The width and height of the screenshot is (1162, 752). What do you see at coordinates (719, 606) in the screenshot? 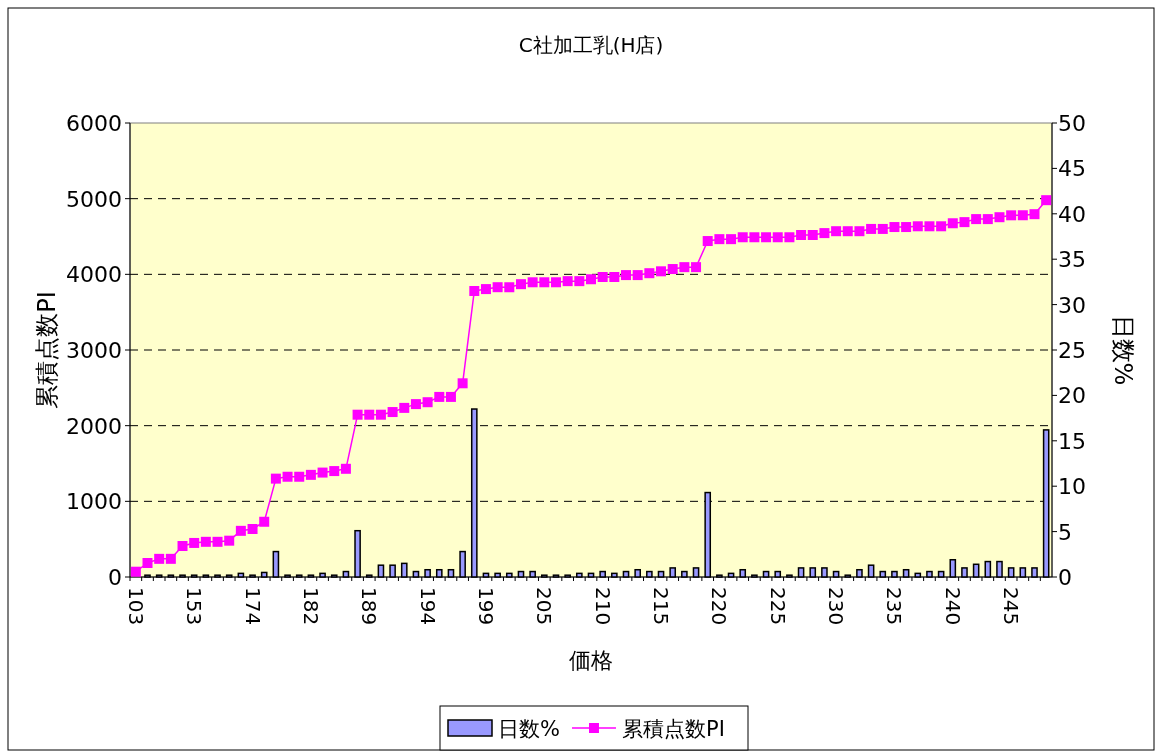
I see `x-tick-label: 220` at bounding box center [719, 606].